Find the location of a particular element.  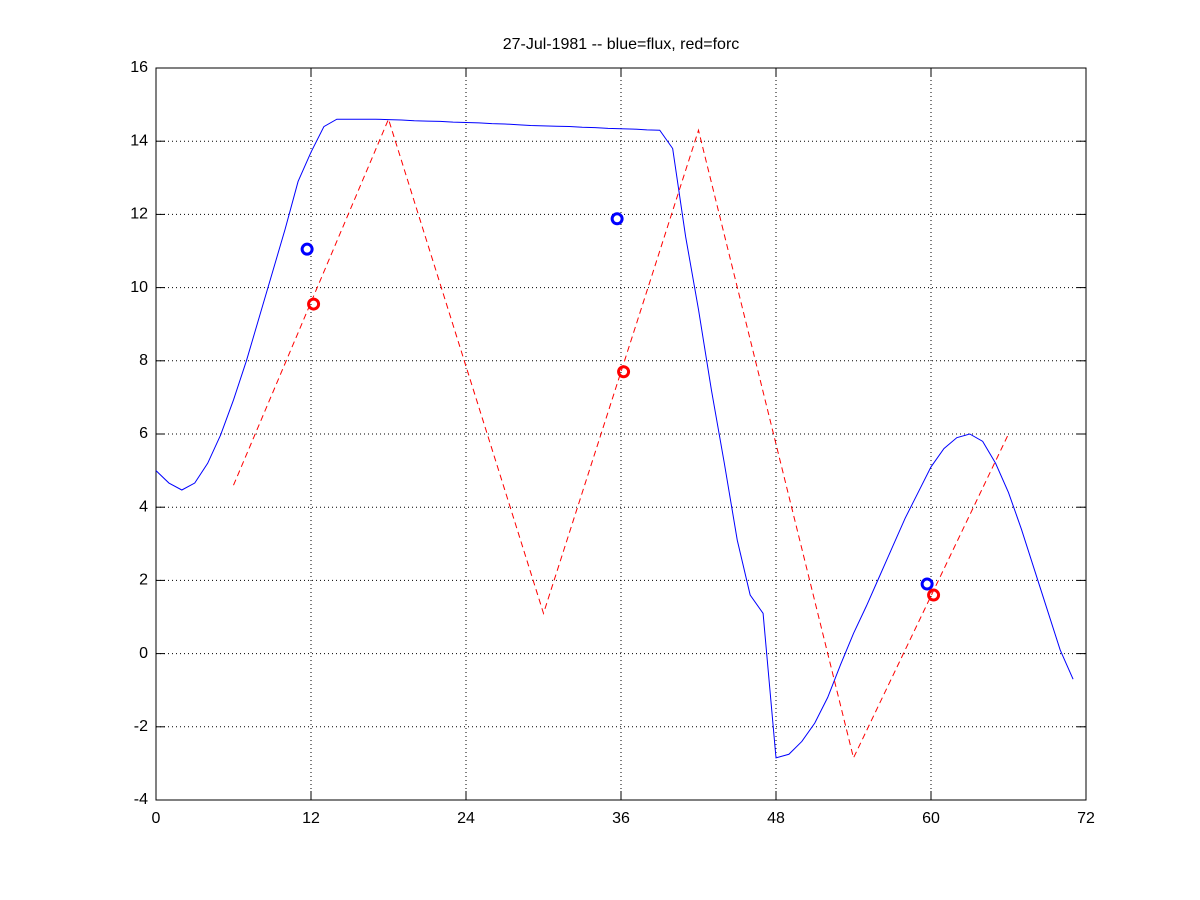

chart-title: 27-Jul-1981 -- blue=flux, red=forc is located at coordinates (621, 44).